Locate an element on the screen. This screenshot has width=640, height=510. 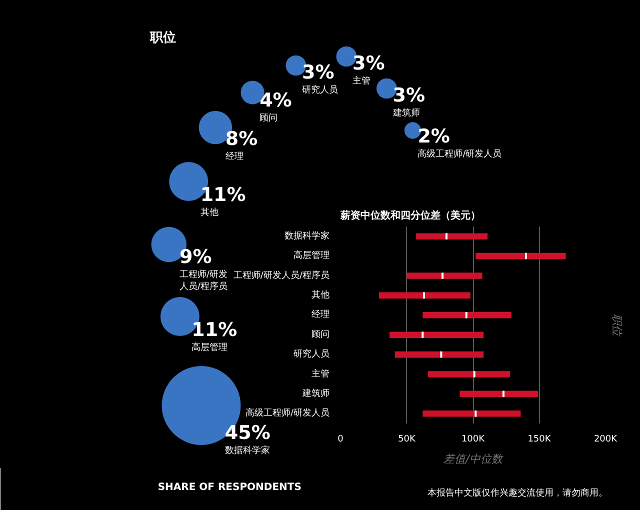
y-tick-label: 经理 is located at coordinates (321, 314).